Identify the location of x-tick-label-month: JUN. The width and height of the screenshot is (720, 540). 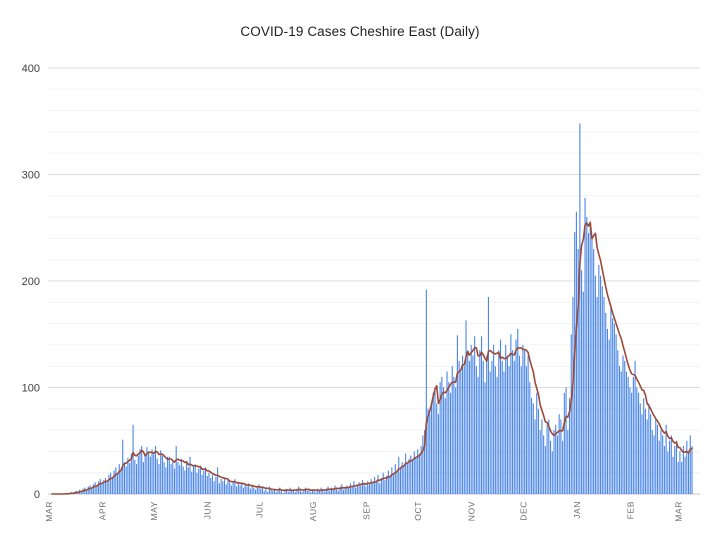
(208, 510).